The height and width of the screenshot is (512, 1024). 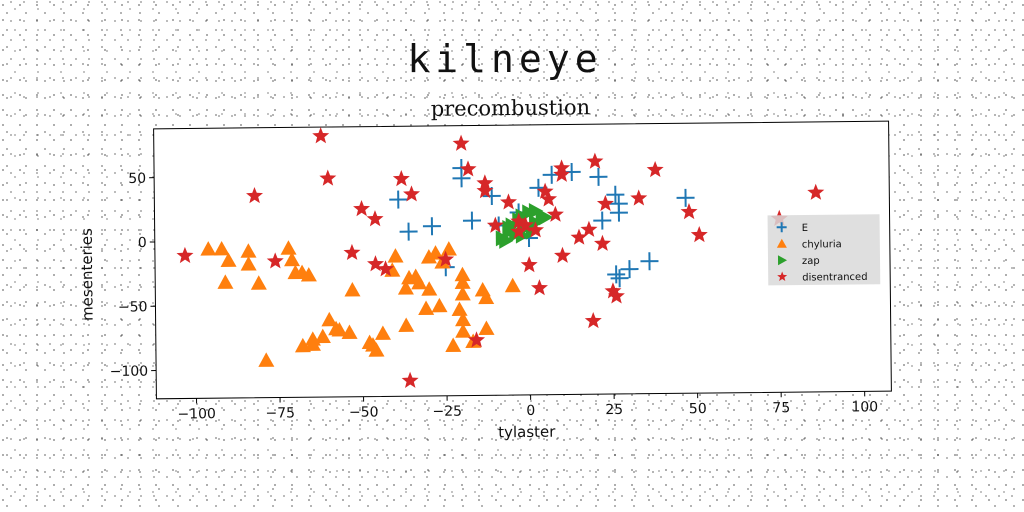 I want to click on x-axis-label: tylaster, so click(x=527, y=432).